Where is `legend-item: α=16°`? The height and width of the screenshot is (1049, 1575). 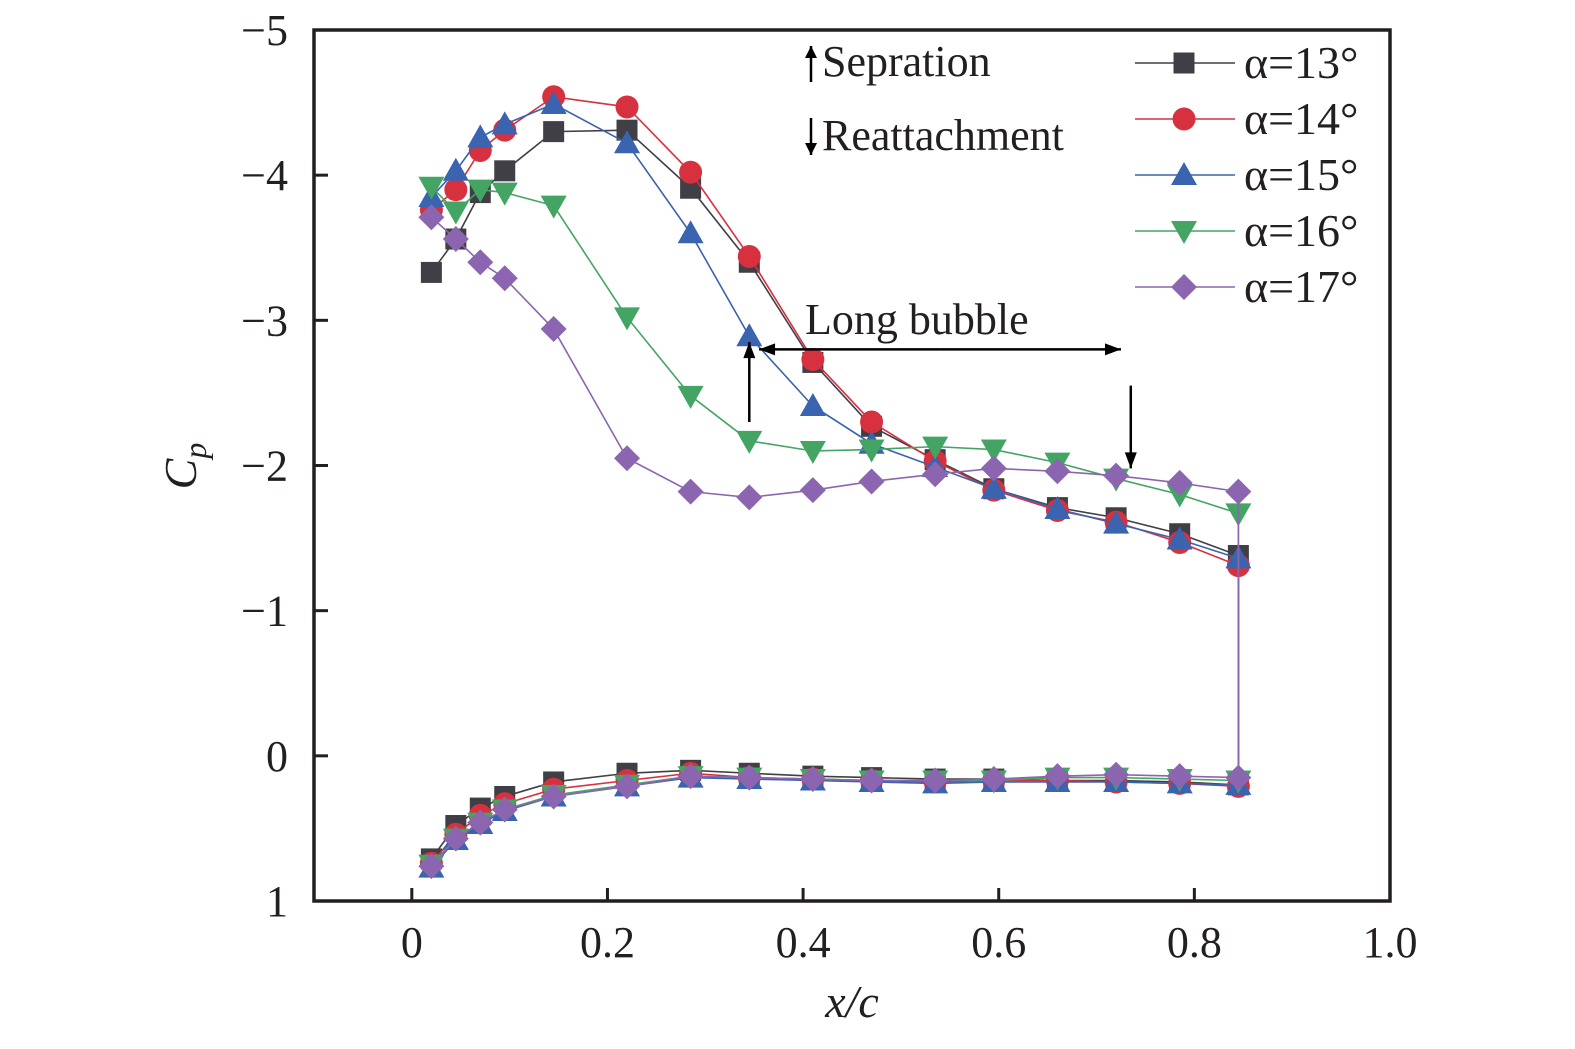
legend-item: α=16° is located at coordinates (1246, 230).